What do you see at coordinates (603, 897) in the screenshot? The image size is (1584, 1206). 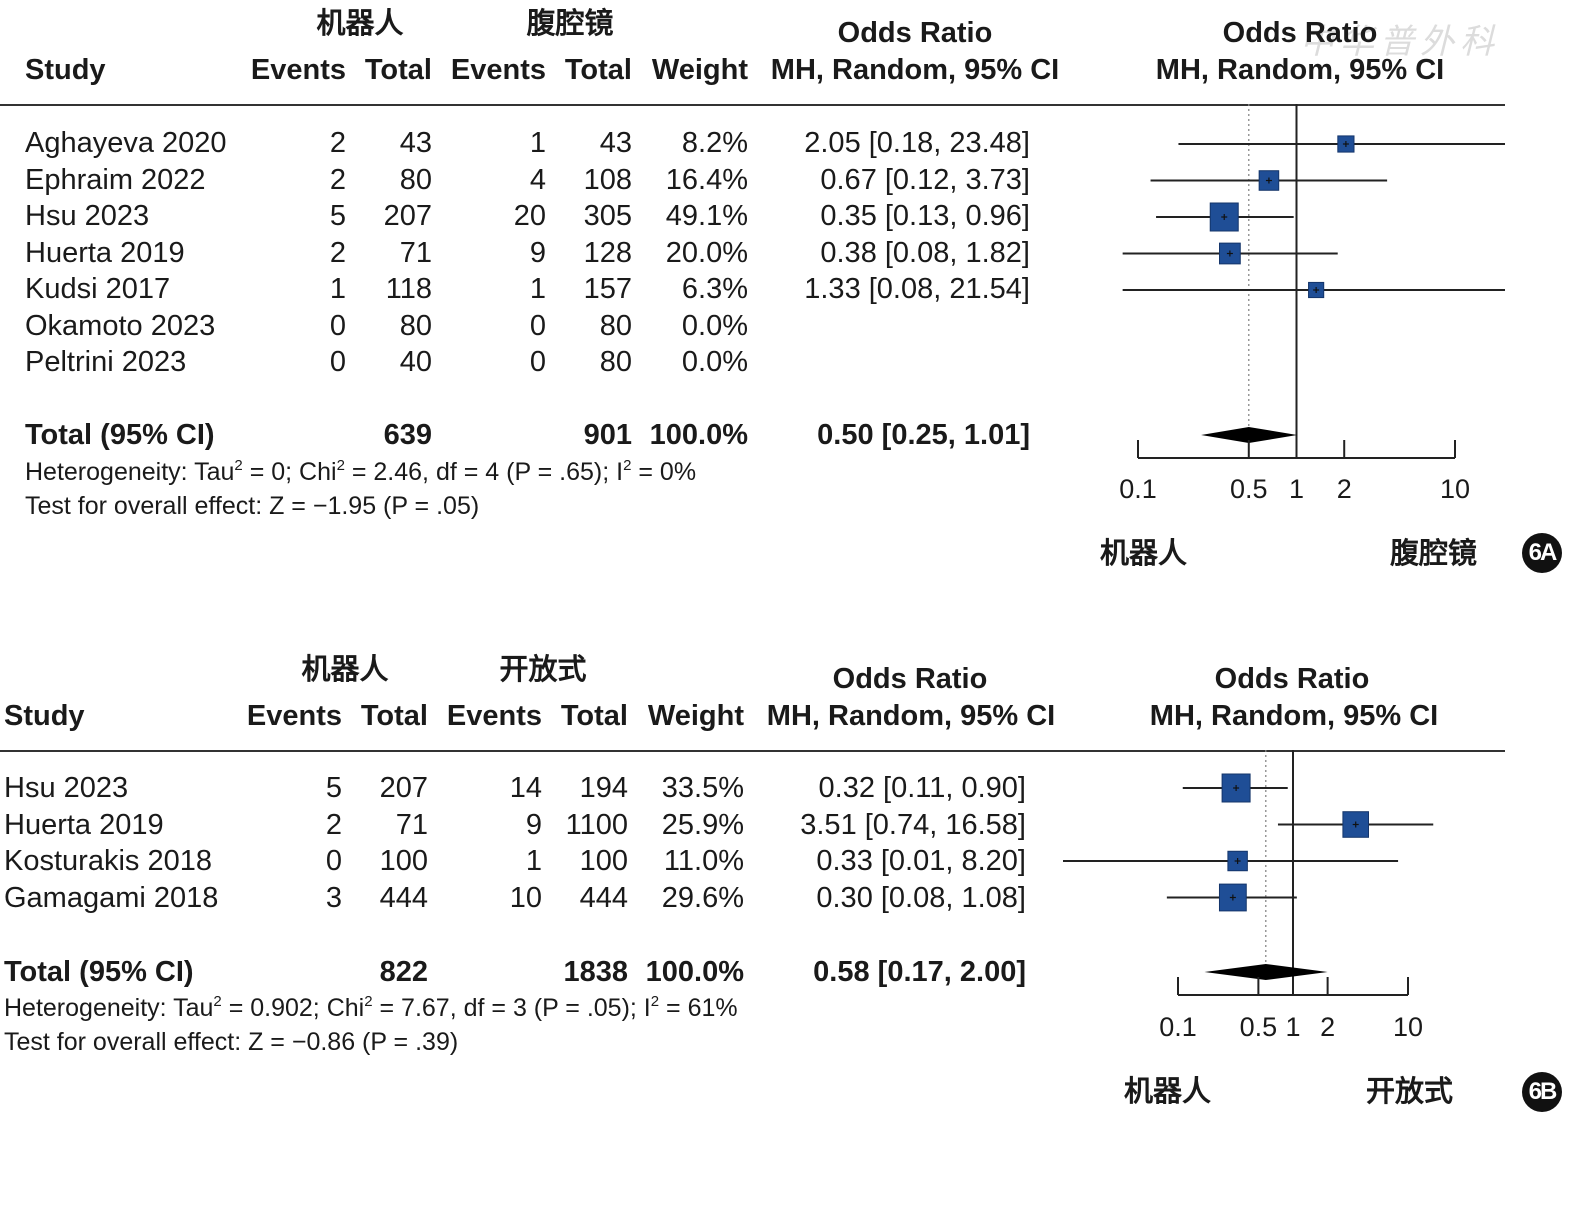 I see `total-2-cell: 444` at bounding box center [603, 897].